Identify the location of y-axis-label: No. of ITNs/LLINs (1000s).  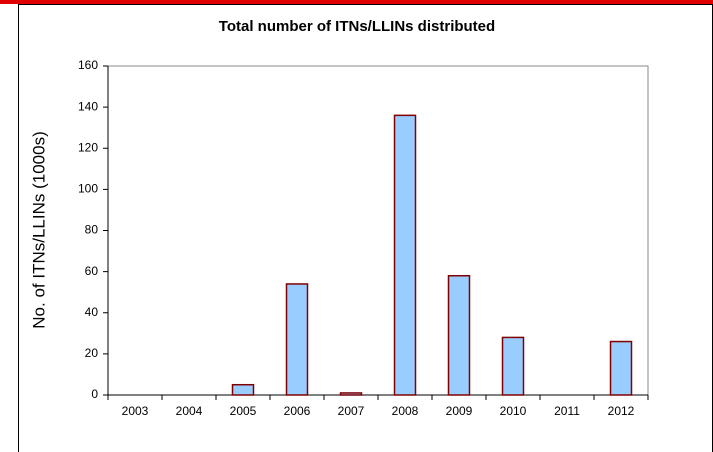
(38, 229).